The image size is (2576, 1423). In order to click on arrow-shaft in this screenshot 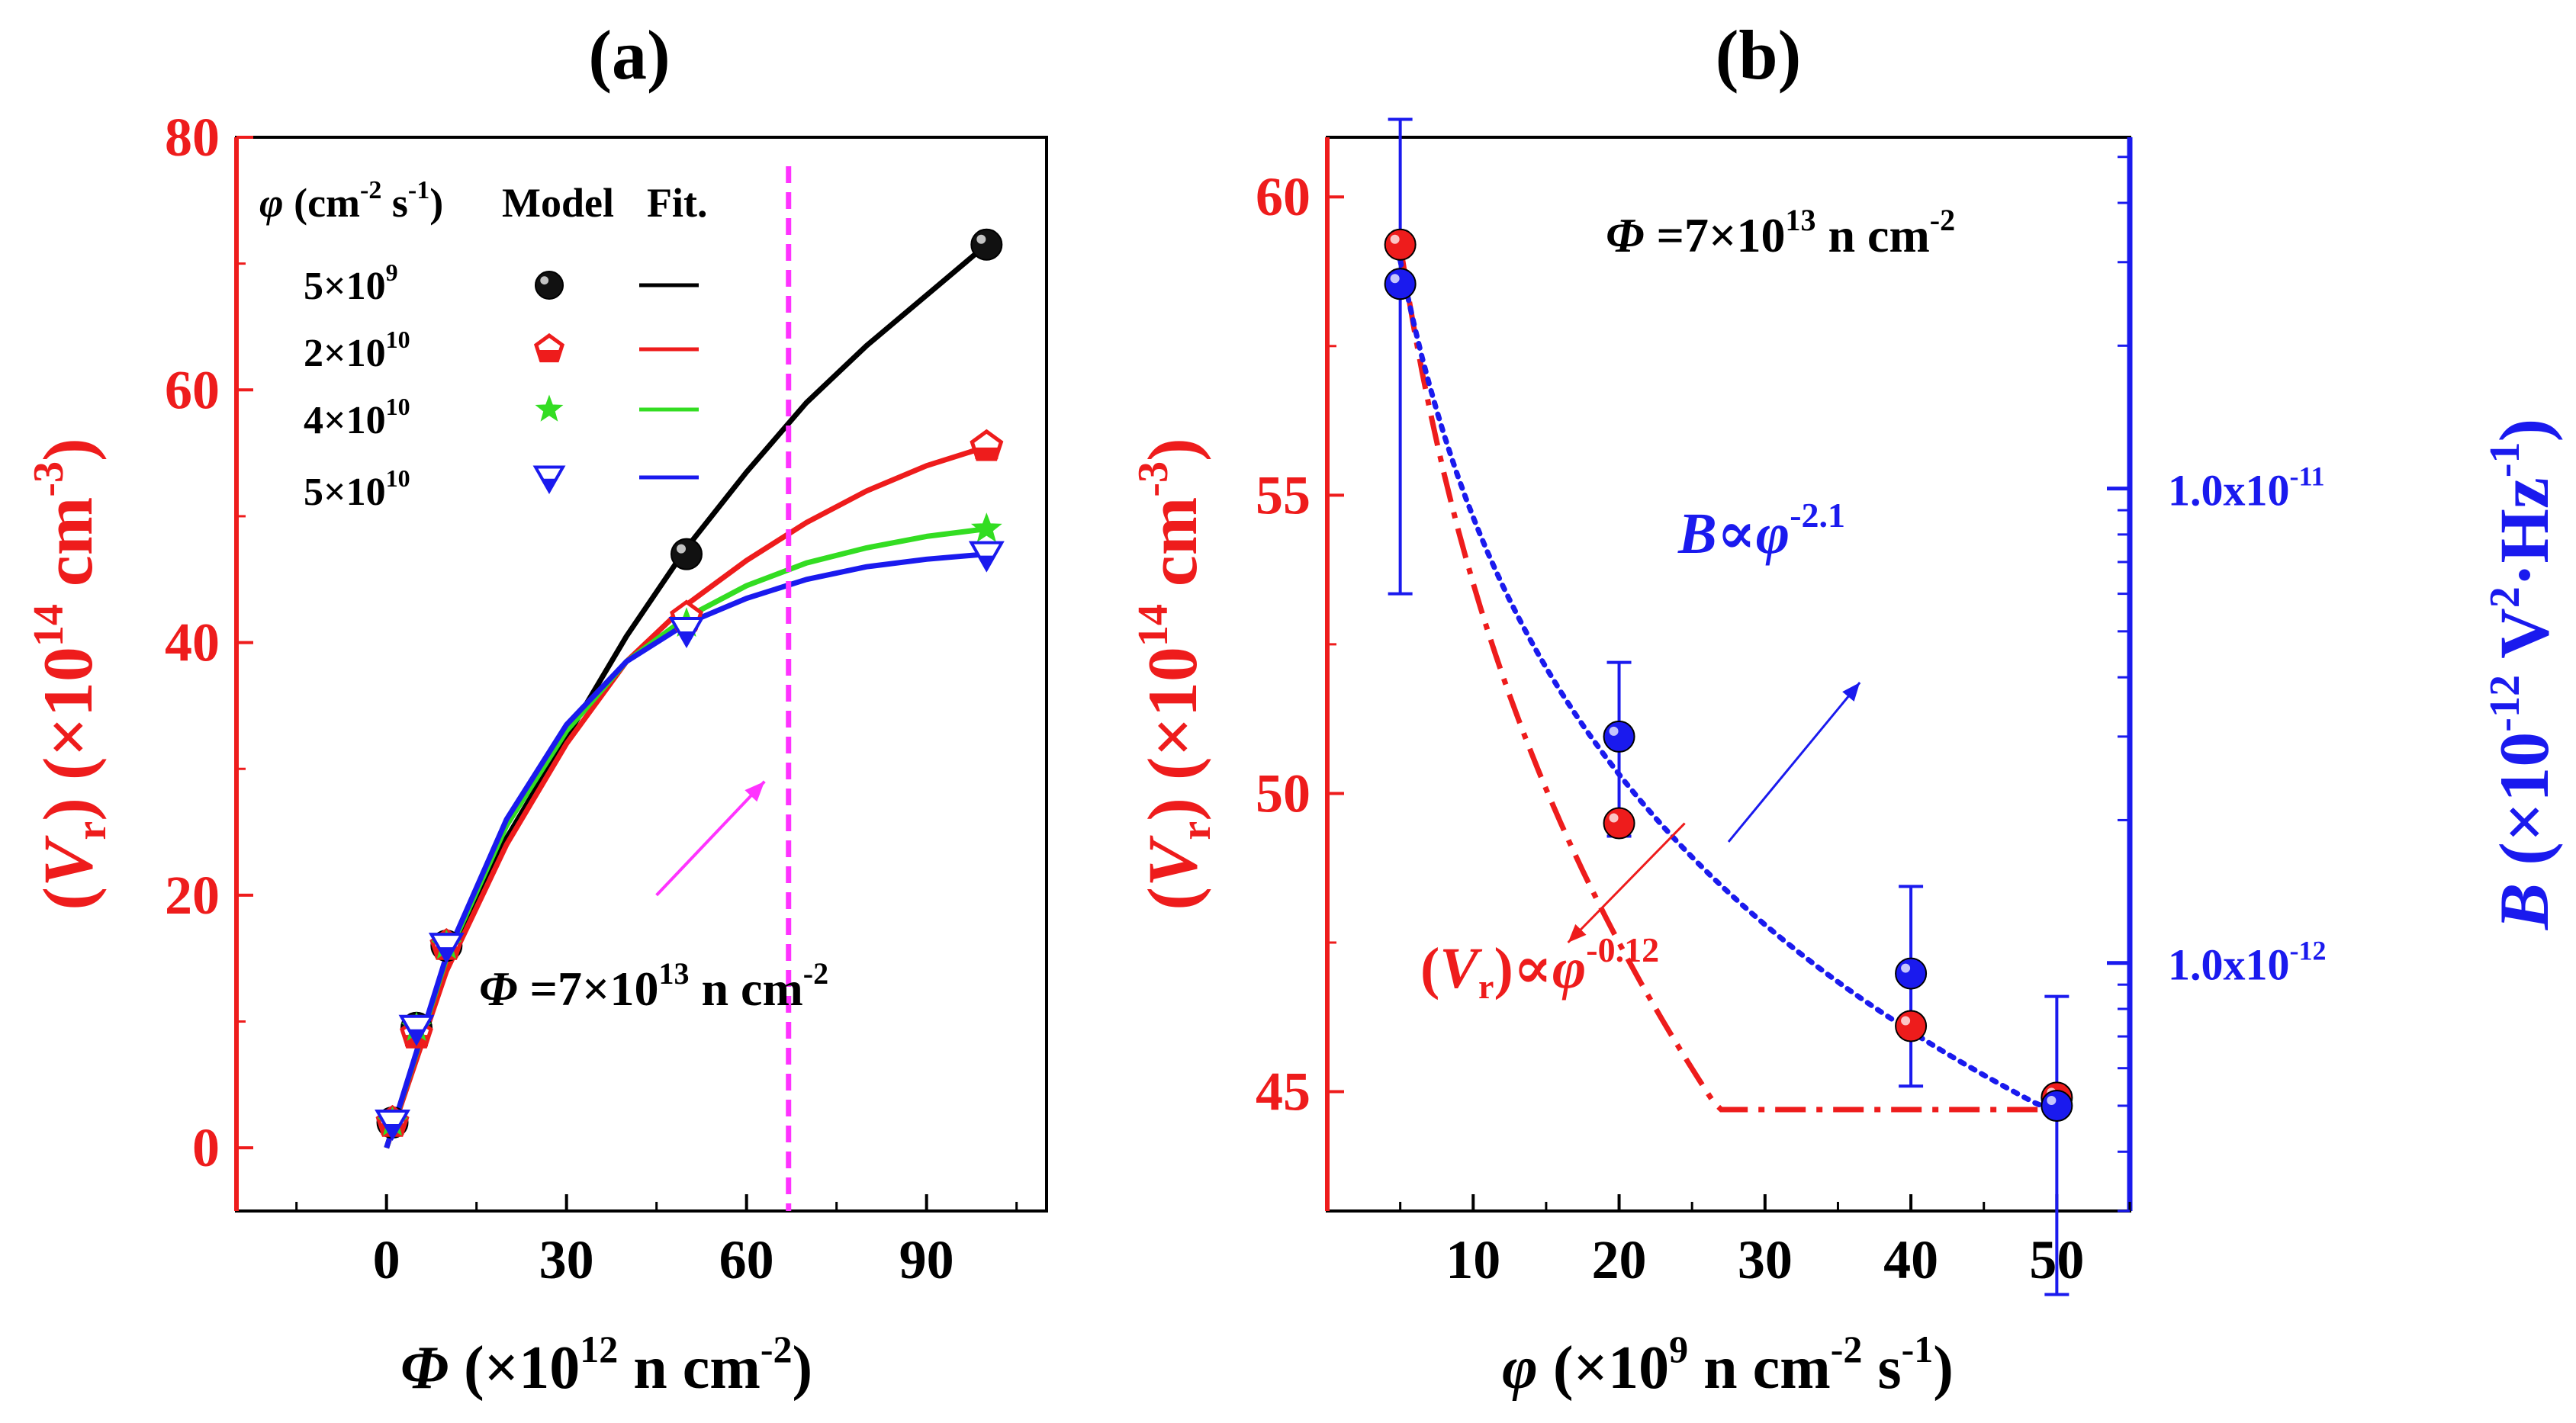, I will do `click(710, 838)`.